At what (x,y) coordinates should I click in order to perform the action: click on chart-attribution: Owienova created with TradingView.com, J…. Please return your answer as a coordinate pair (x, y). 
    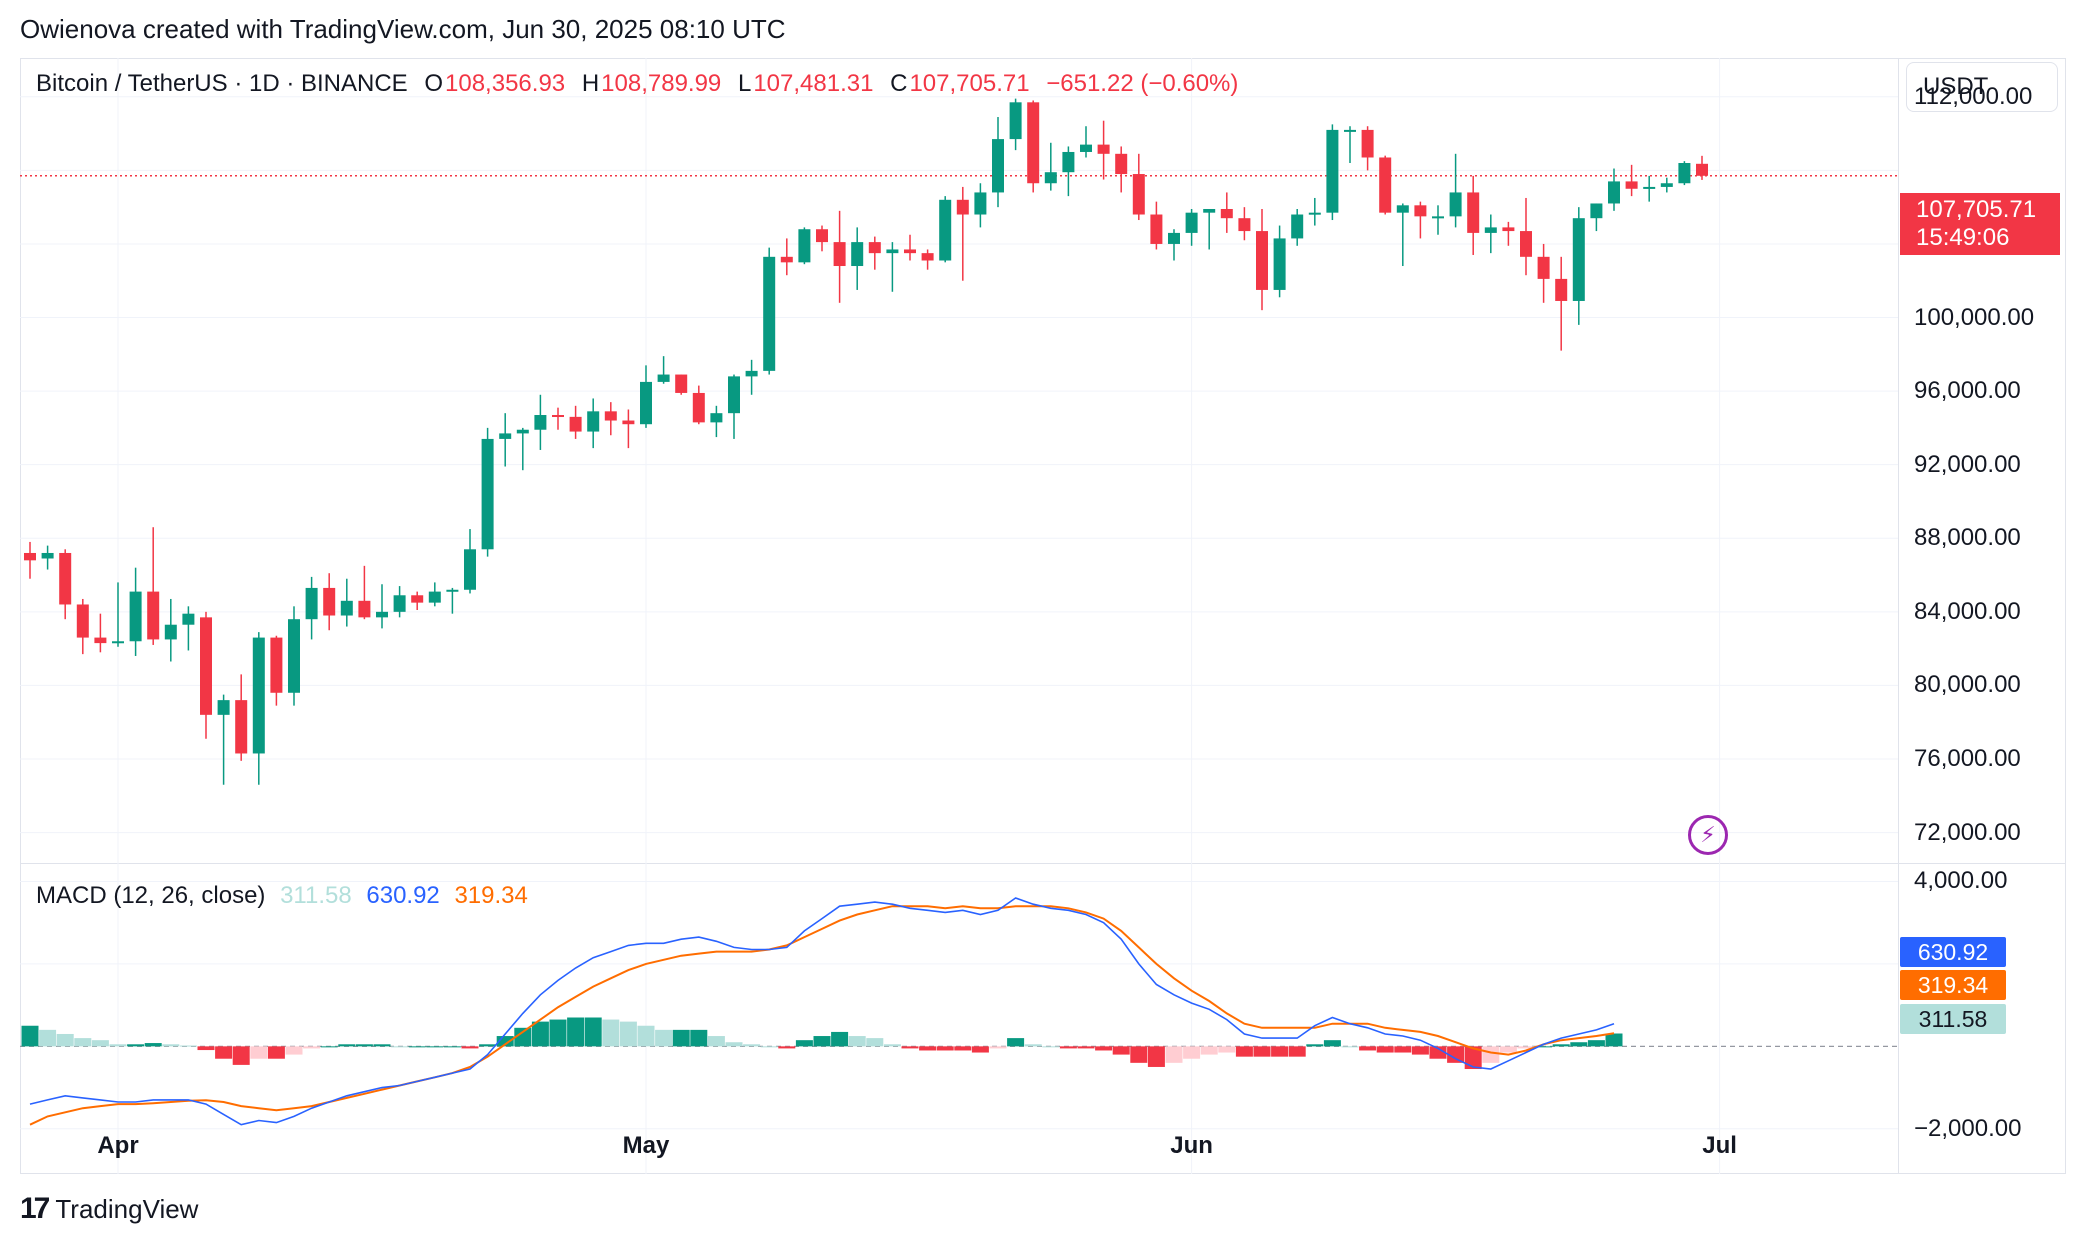
    Looking at the image, I should click on (403, 29).